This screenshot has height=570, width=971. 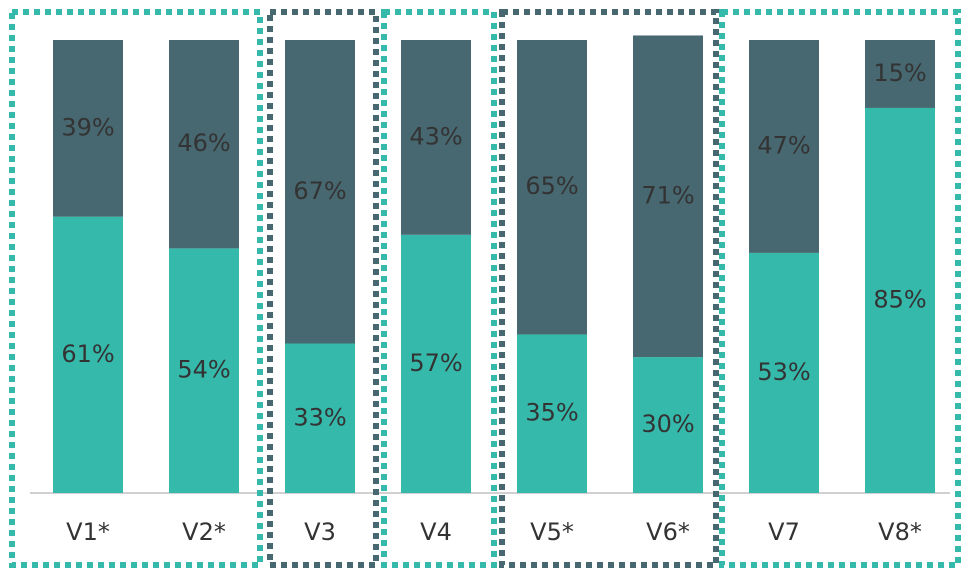 I want to click on data-label: 53%, so click(x=783, y=372).